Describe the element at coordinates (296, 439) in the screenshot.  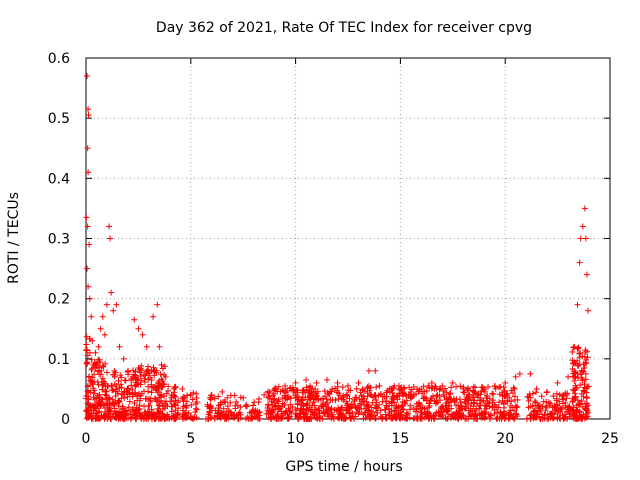
I see `x-tick-label: 10` at that location.